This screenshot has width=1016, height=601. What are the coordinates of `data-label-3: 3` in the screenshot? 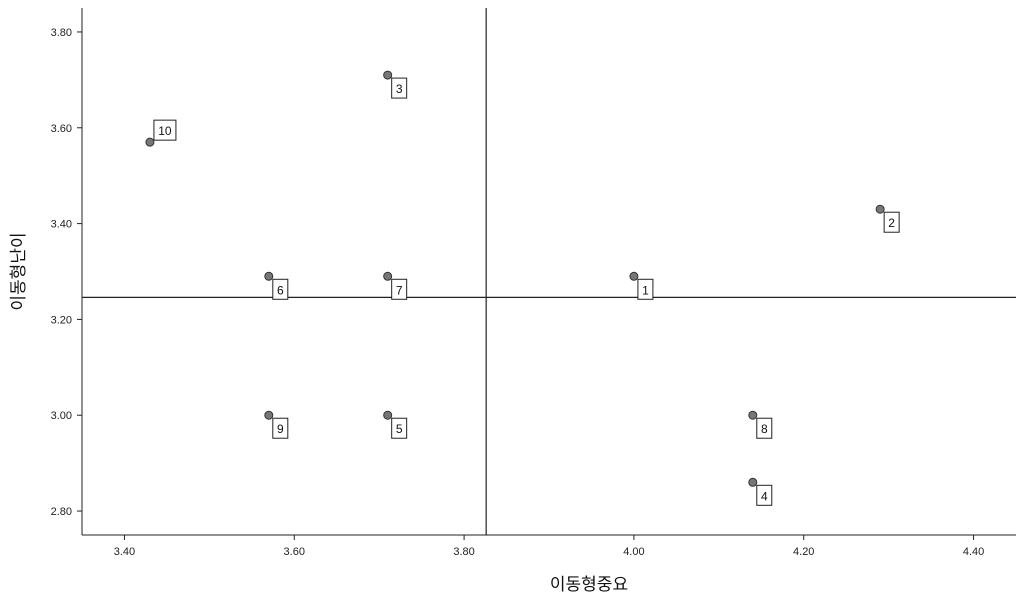 It's located at (399, 89).